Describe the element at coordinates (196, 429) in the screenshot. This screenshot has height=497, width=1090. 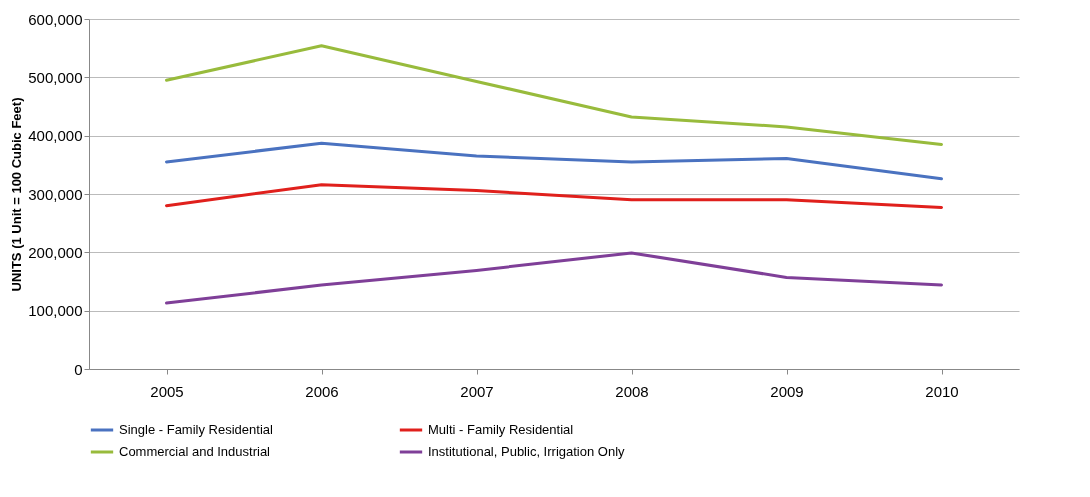
I see `legend-label: Single - Family Residential` at that location.